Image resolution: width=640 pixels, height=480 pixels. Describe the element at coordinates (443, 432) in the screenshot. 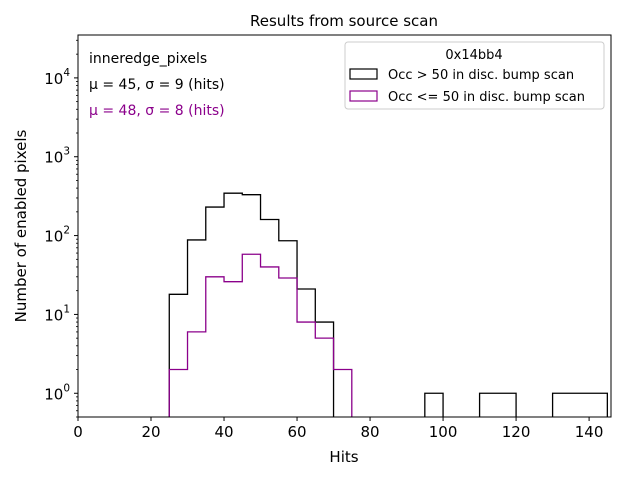

I see `x-tick-label: 100` at that location.